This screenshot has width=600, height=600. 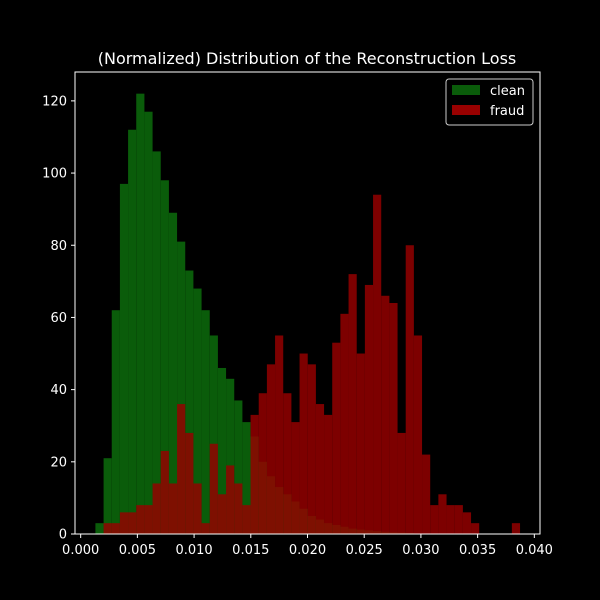 I want to click on legend-label-clean: clean, so click(x=507, y=91).